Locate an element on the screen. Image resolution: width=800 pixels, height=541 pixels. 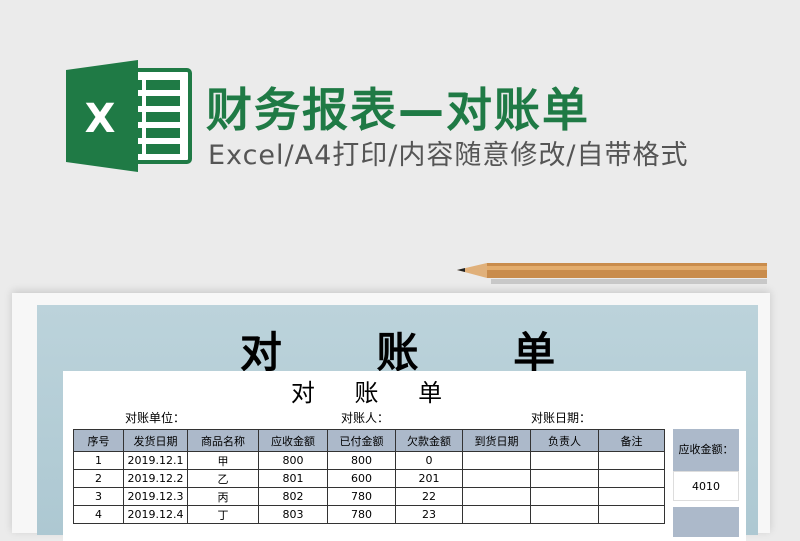
table-row: 2 2019.12.2 乙 801 600 201 is located at coordinates (369, 478).